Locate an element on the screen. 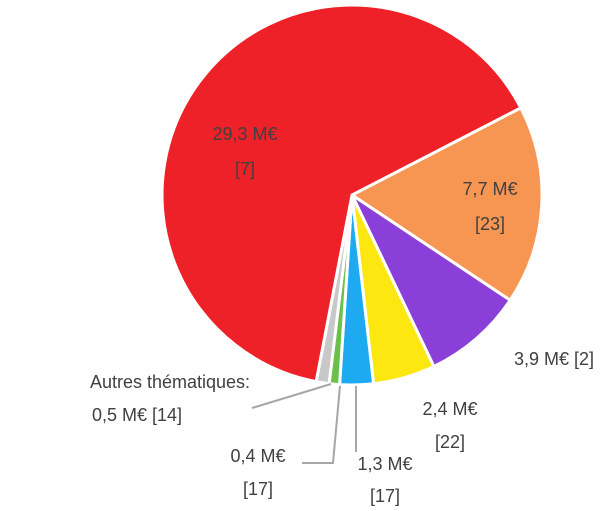 The width and height of the screenshot is (606, 511). count-label: [23] is located at coordinates (490, 224).